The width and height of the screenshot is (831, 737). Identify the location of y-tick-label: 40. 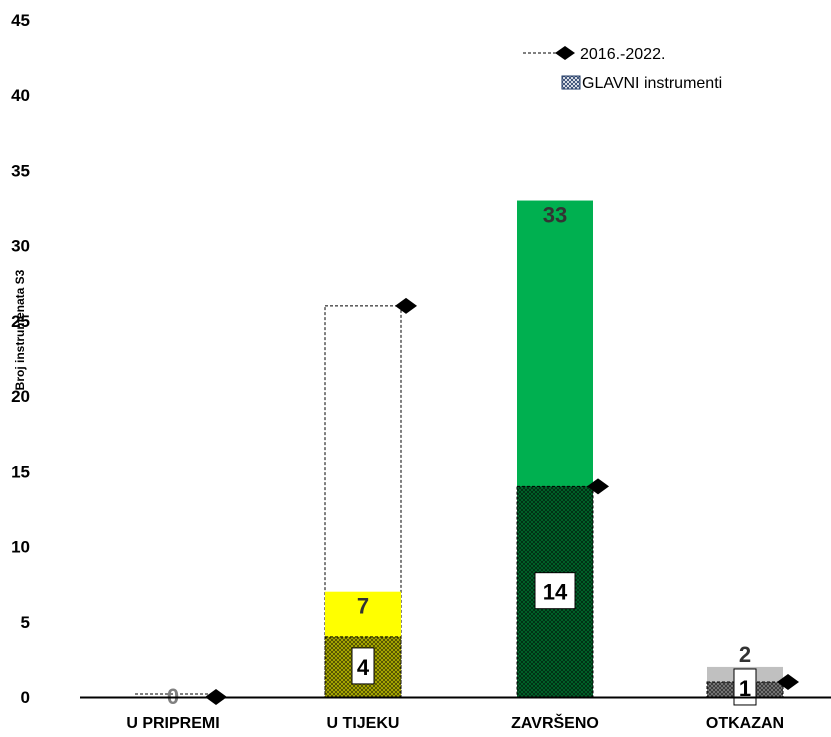
(20, 95).